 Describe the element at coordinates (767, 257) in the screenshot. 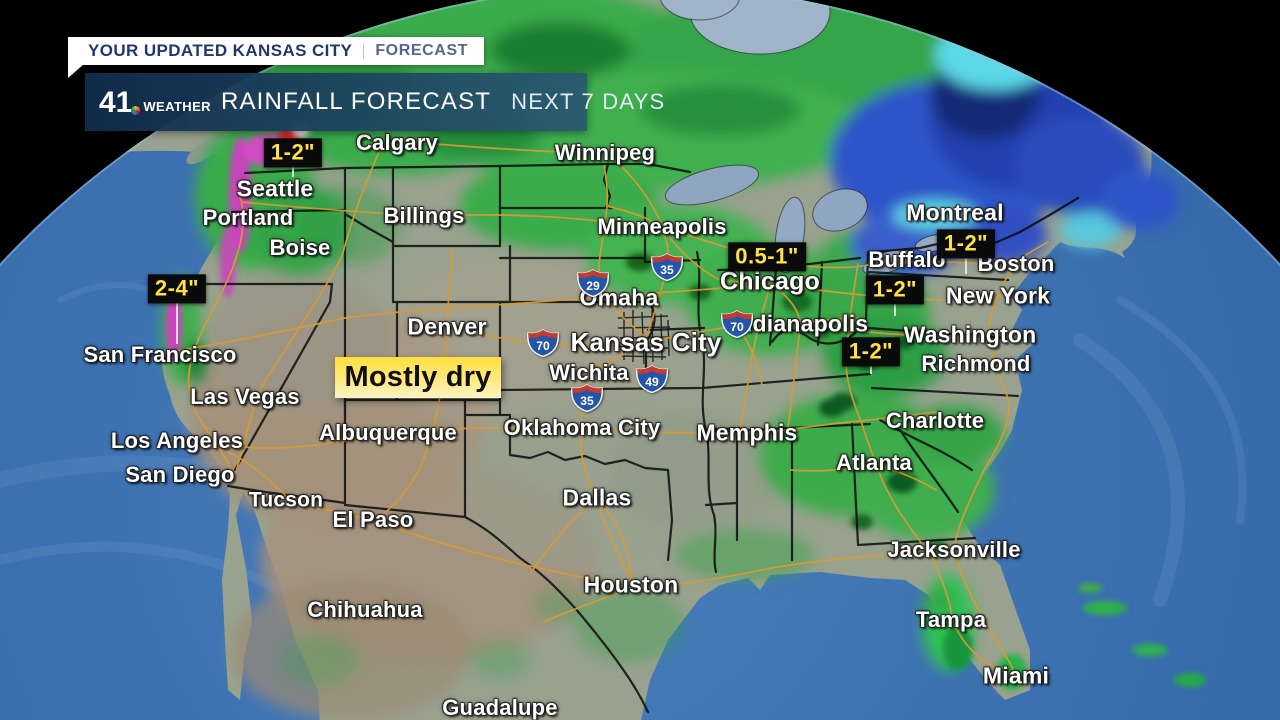

I see `rain-amount-label: 0.5-1"` at that location.